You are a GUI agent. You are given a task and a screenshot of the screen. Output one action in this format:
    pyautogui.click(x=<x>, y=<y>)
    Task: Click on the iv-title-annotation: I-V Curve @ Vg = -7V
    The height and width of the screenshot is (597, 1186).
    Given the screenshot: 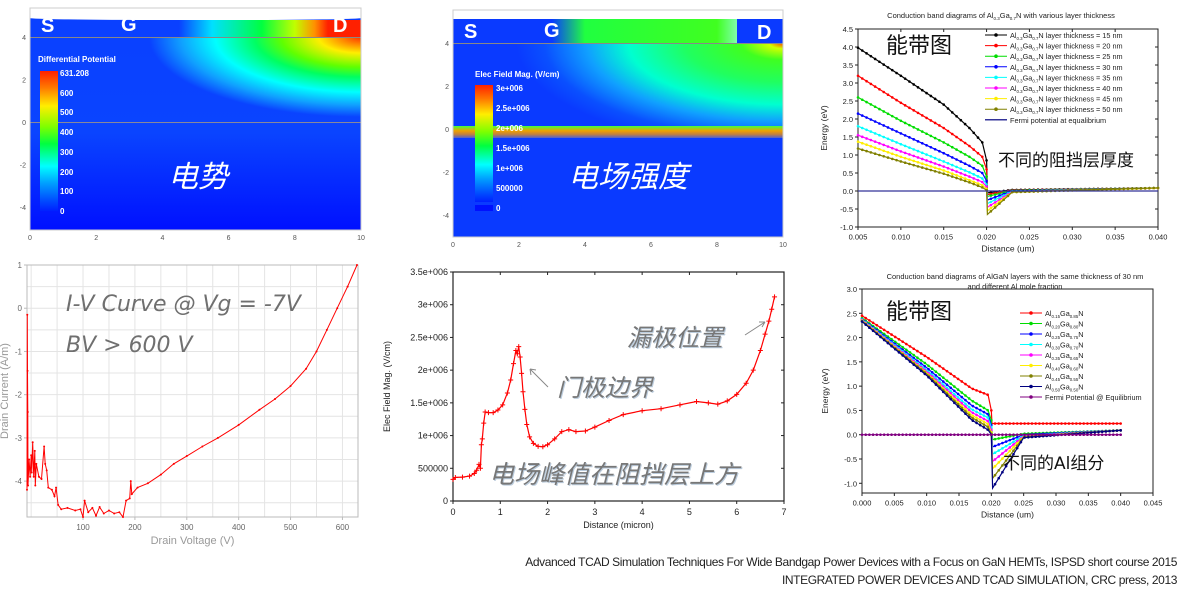 What is the action you would take?
    pyautogui.click(x=183, y=304)
    